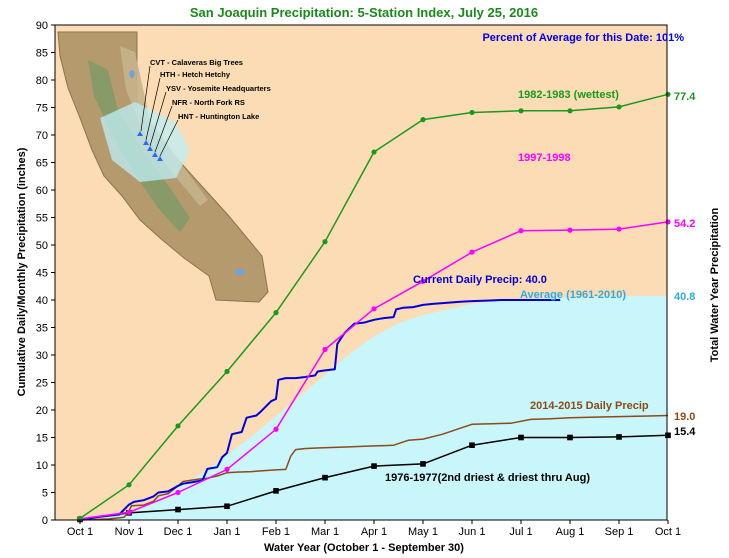 Image resolution: width=729 pixels, height=558 pixels. What do you see at coordinates (208, 102) in the screenshot?
I see `station-label-nfr: NFR - North Fork RS` at bounding box center [208, 102].